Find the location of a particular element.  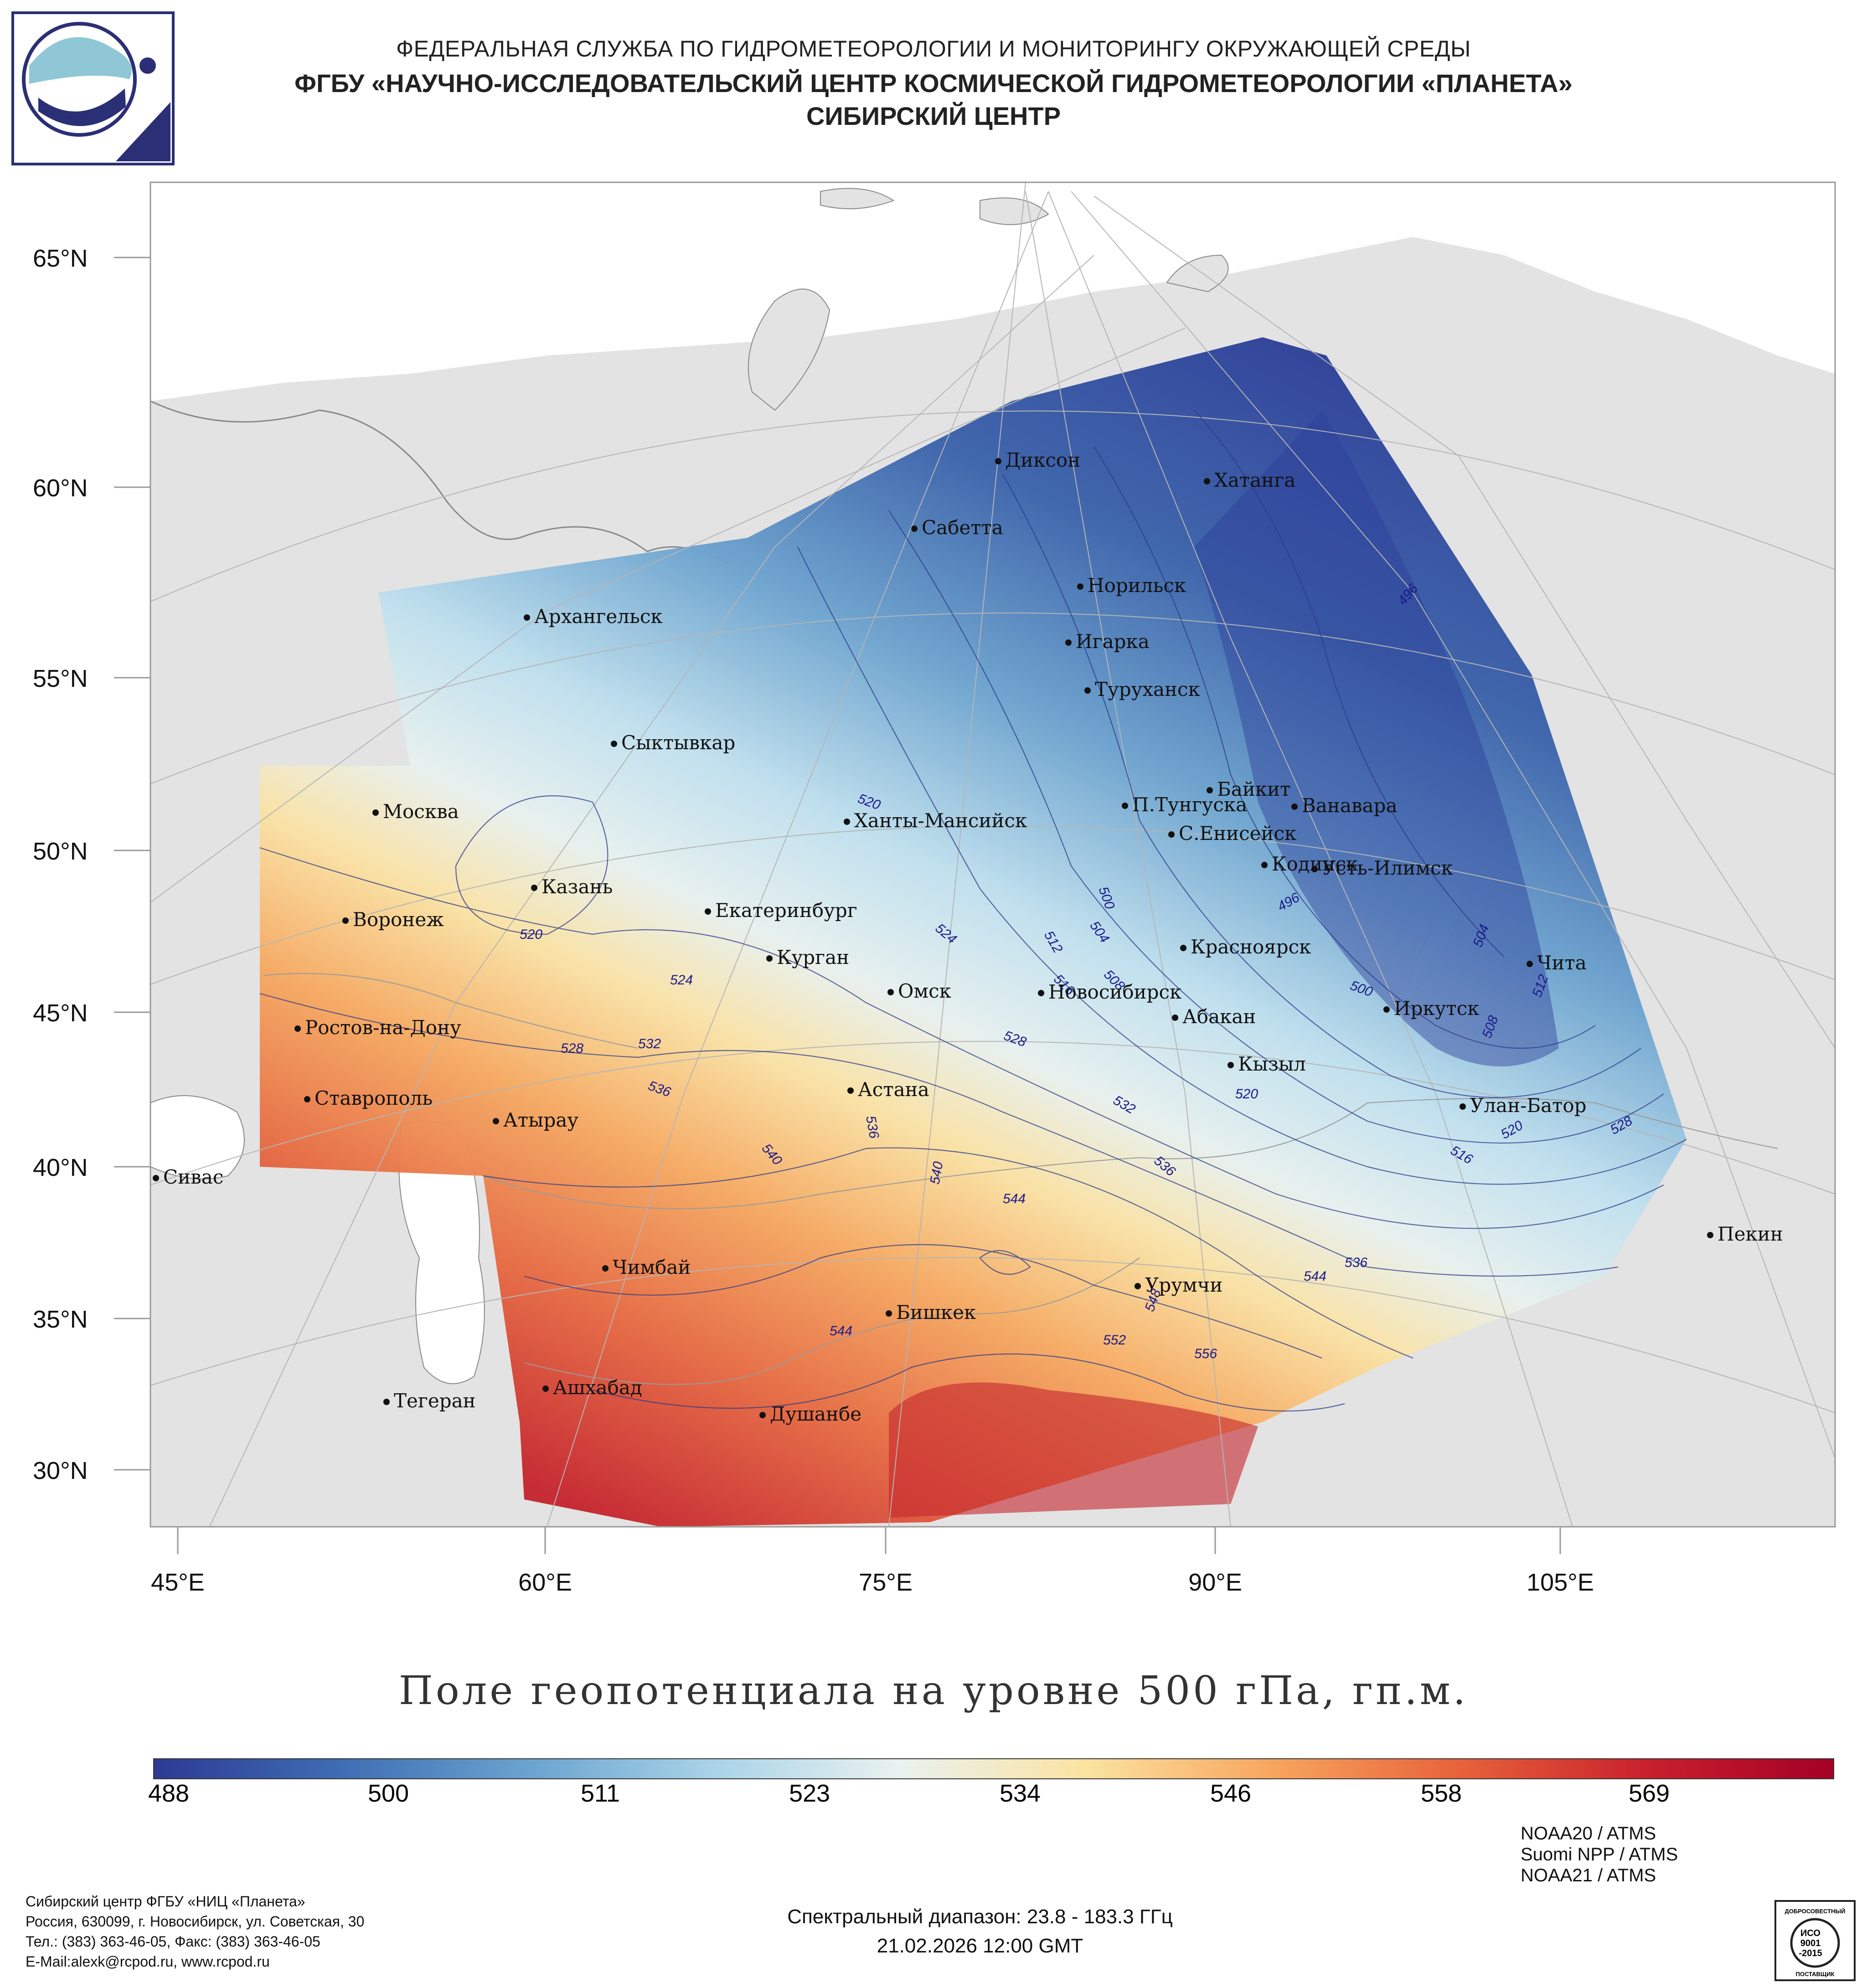

city-label: Байкит is located at coordinates (1253, 789).